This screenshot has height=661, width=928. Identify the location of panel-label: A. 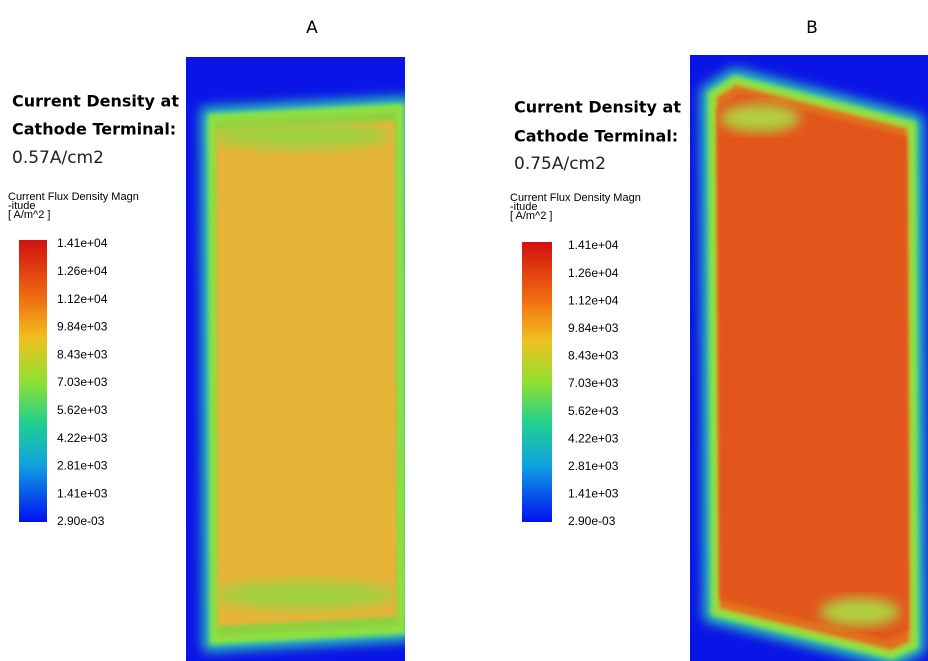
(312, 28).